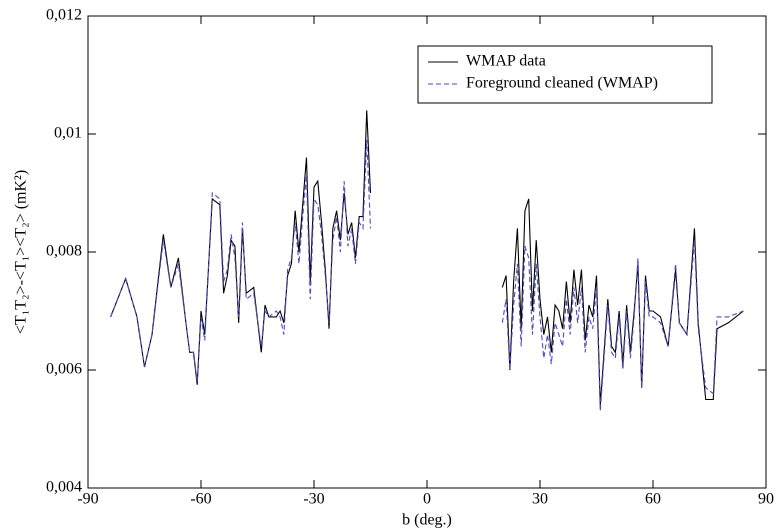 This screenshot has width=780, height=531. I want to click on x-tick-label: -90, so click(87, 499).